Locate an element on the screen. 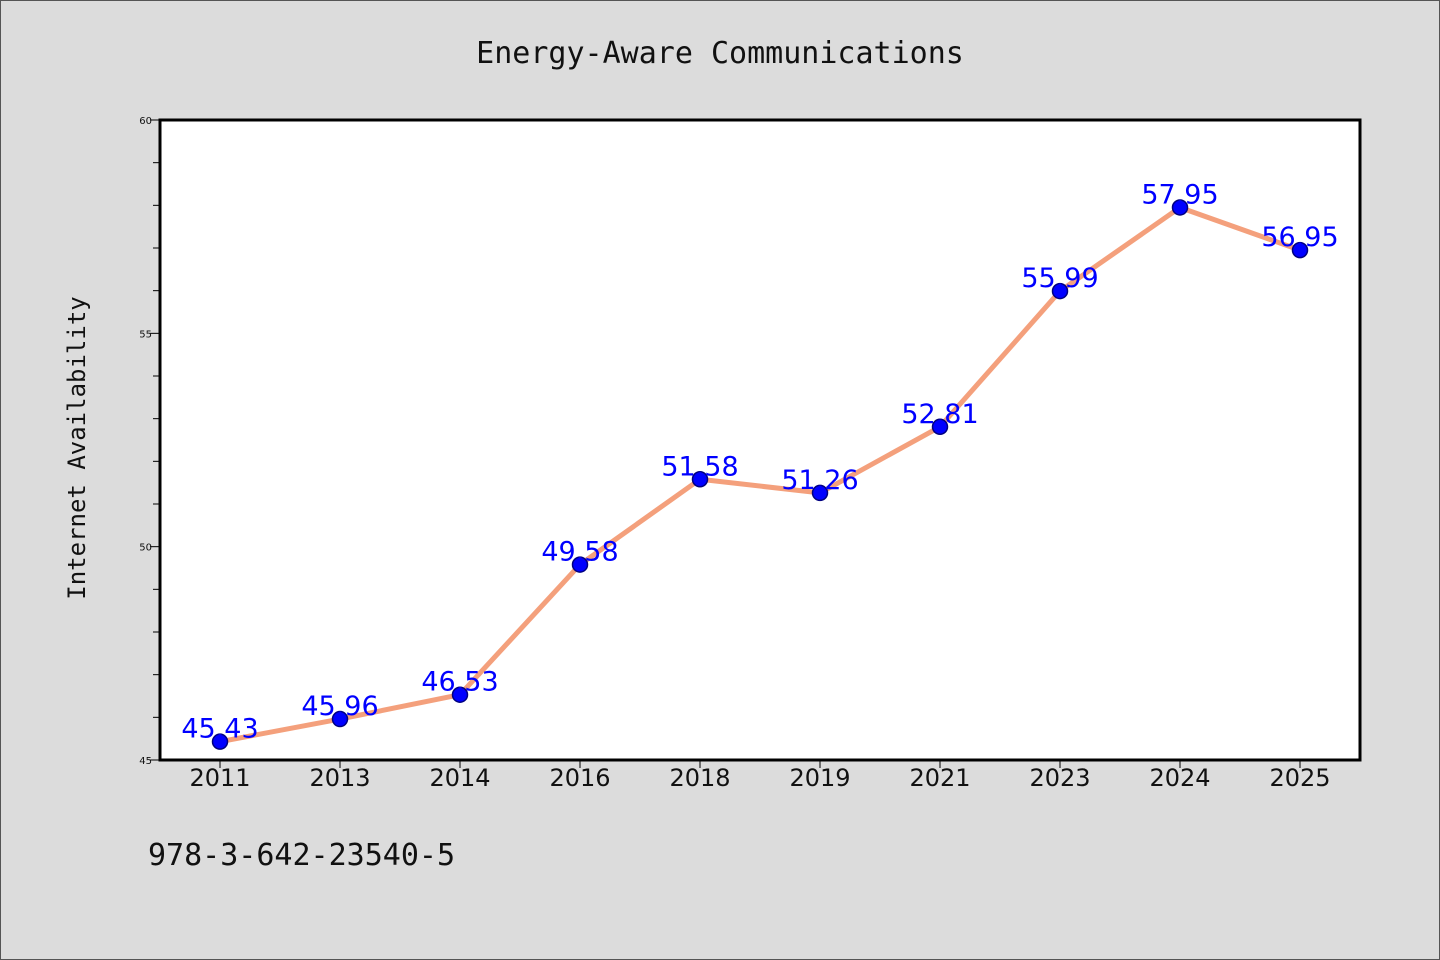 The width and height of the screenshot is (1440, 960). data-label: 57.95 is located at coordinates (1179, 194).